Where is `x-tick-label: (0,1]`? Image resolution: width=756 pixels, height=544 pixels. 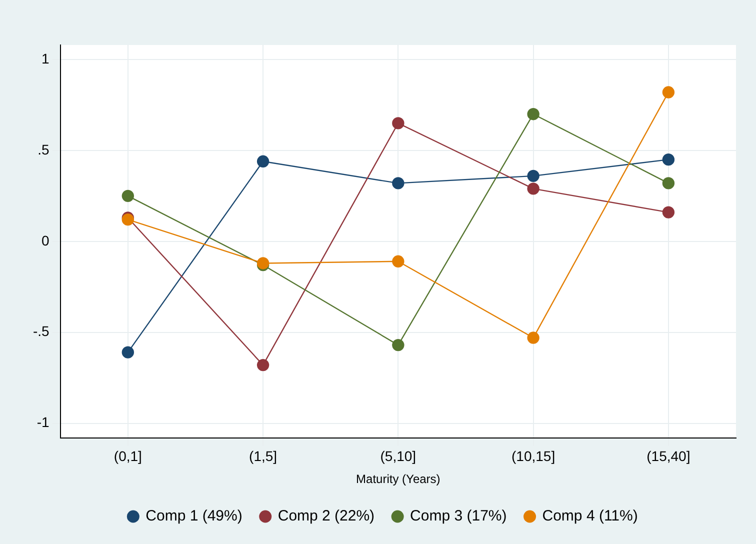 x-tick-label: (0,1] is located at coordinates (128, 456).